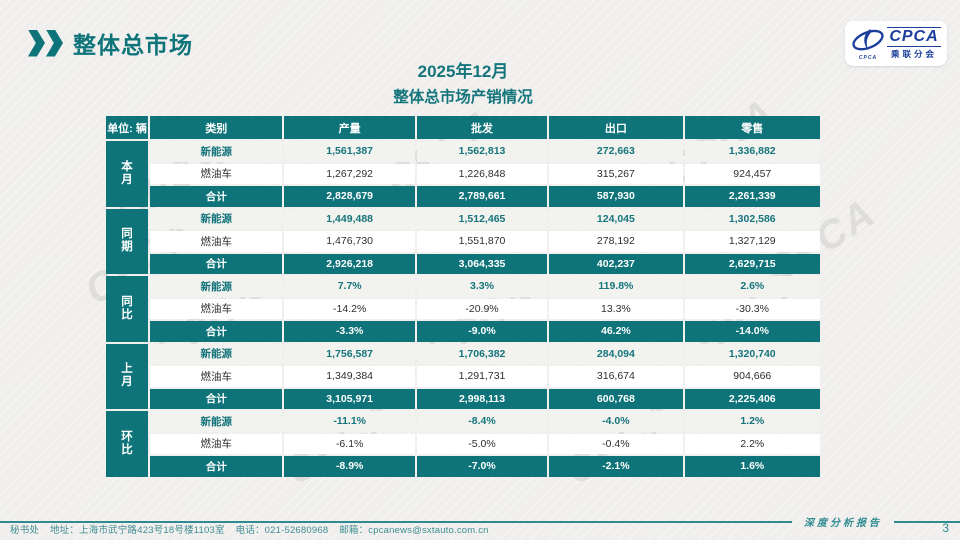 Image resolution: width=960 pixels, height=540 pixels. I want to click on value-cell: 1.2%, so click(752, 421).